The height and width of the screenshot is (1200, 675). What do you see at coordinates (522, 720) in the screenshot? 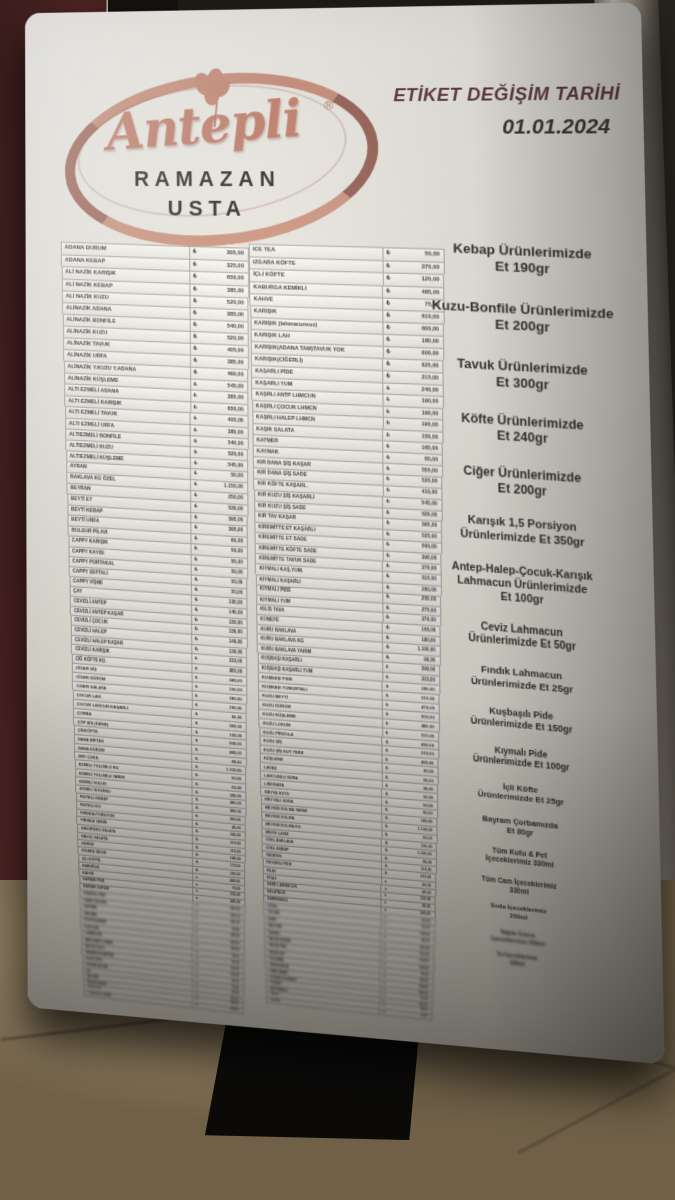
I see `portion-note: Kuşbaşılı Pide Ürünlerimizde Et 150gr` at bounding box center [522, 720].